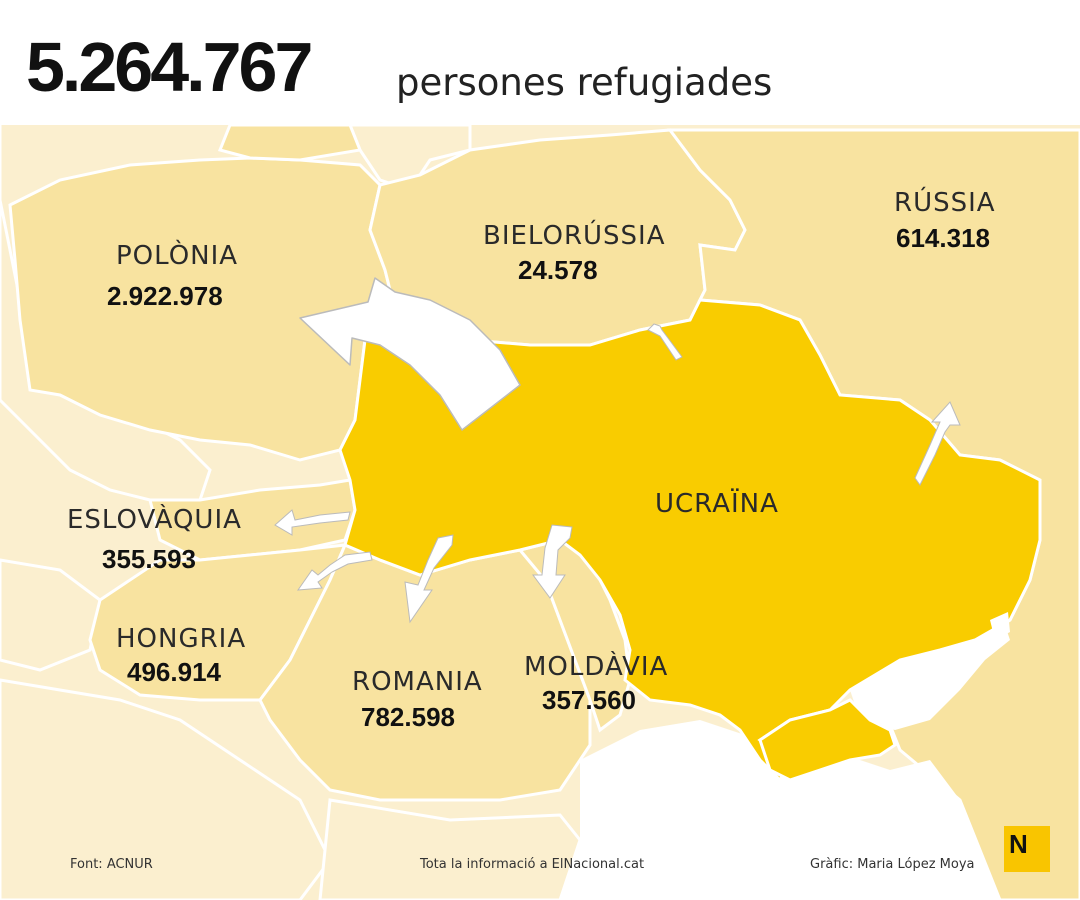 The image size is (1080, 900). What do you see at coordinates (574, 236) in the screenshot?
I see `label-bielorussia: BIELORÚSSIA` at bounding box center [574, 236].